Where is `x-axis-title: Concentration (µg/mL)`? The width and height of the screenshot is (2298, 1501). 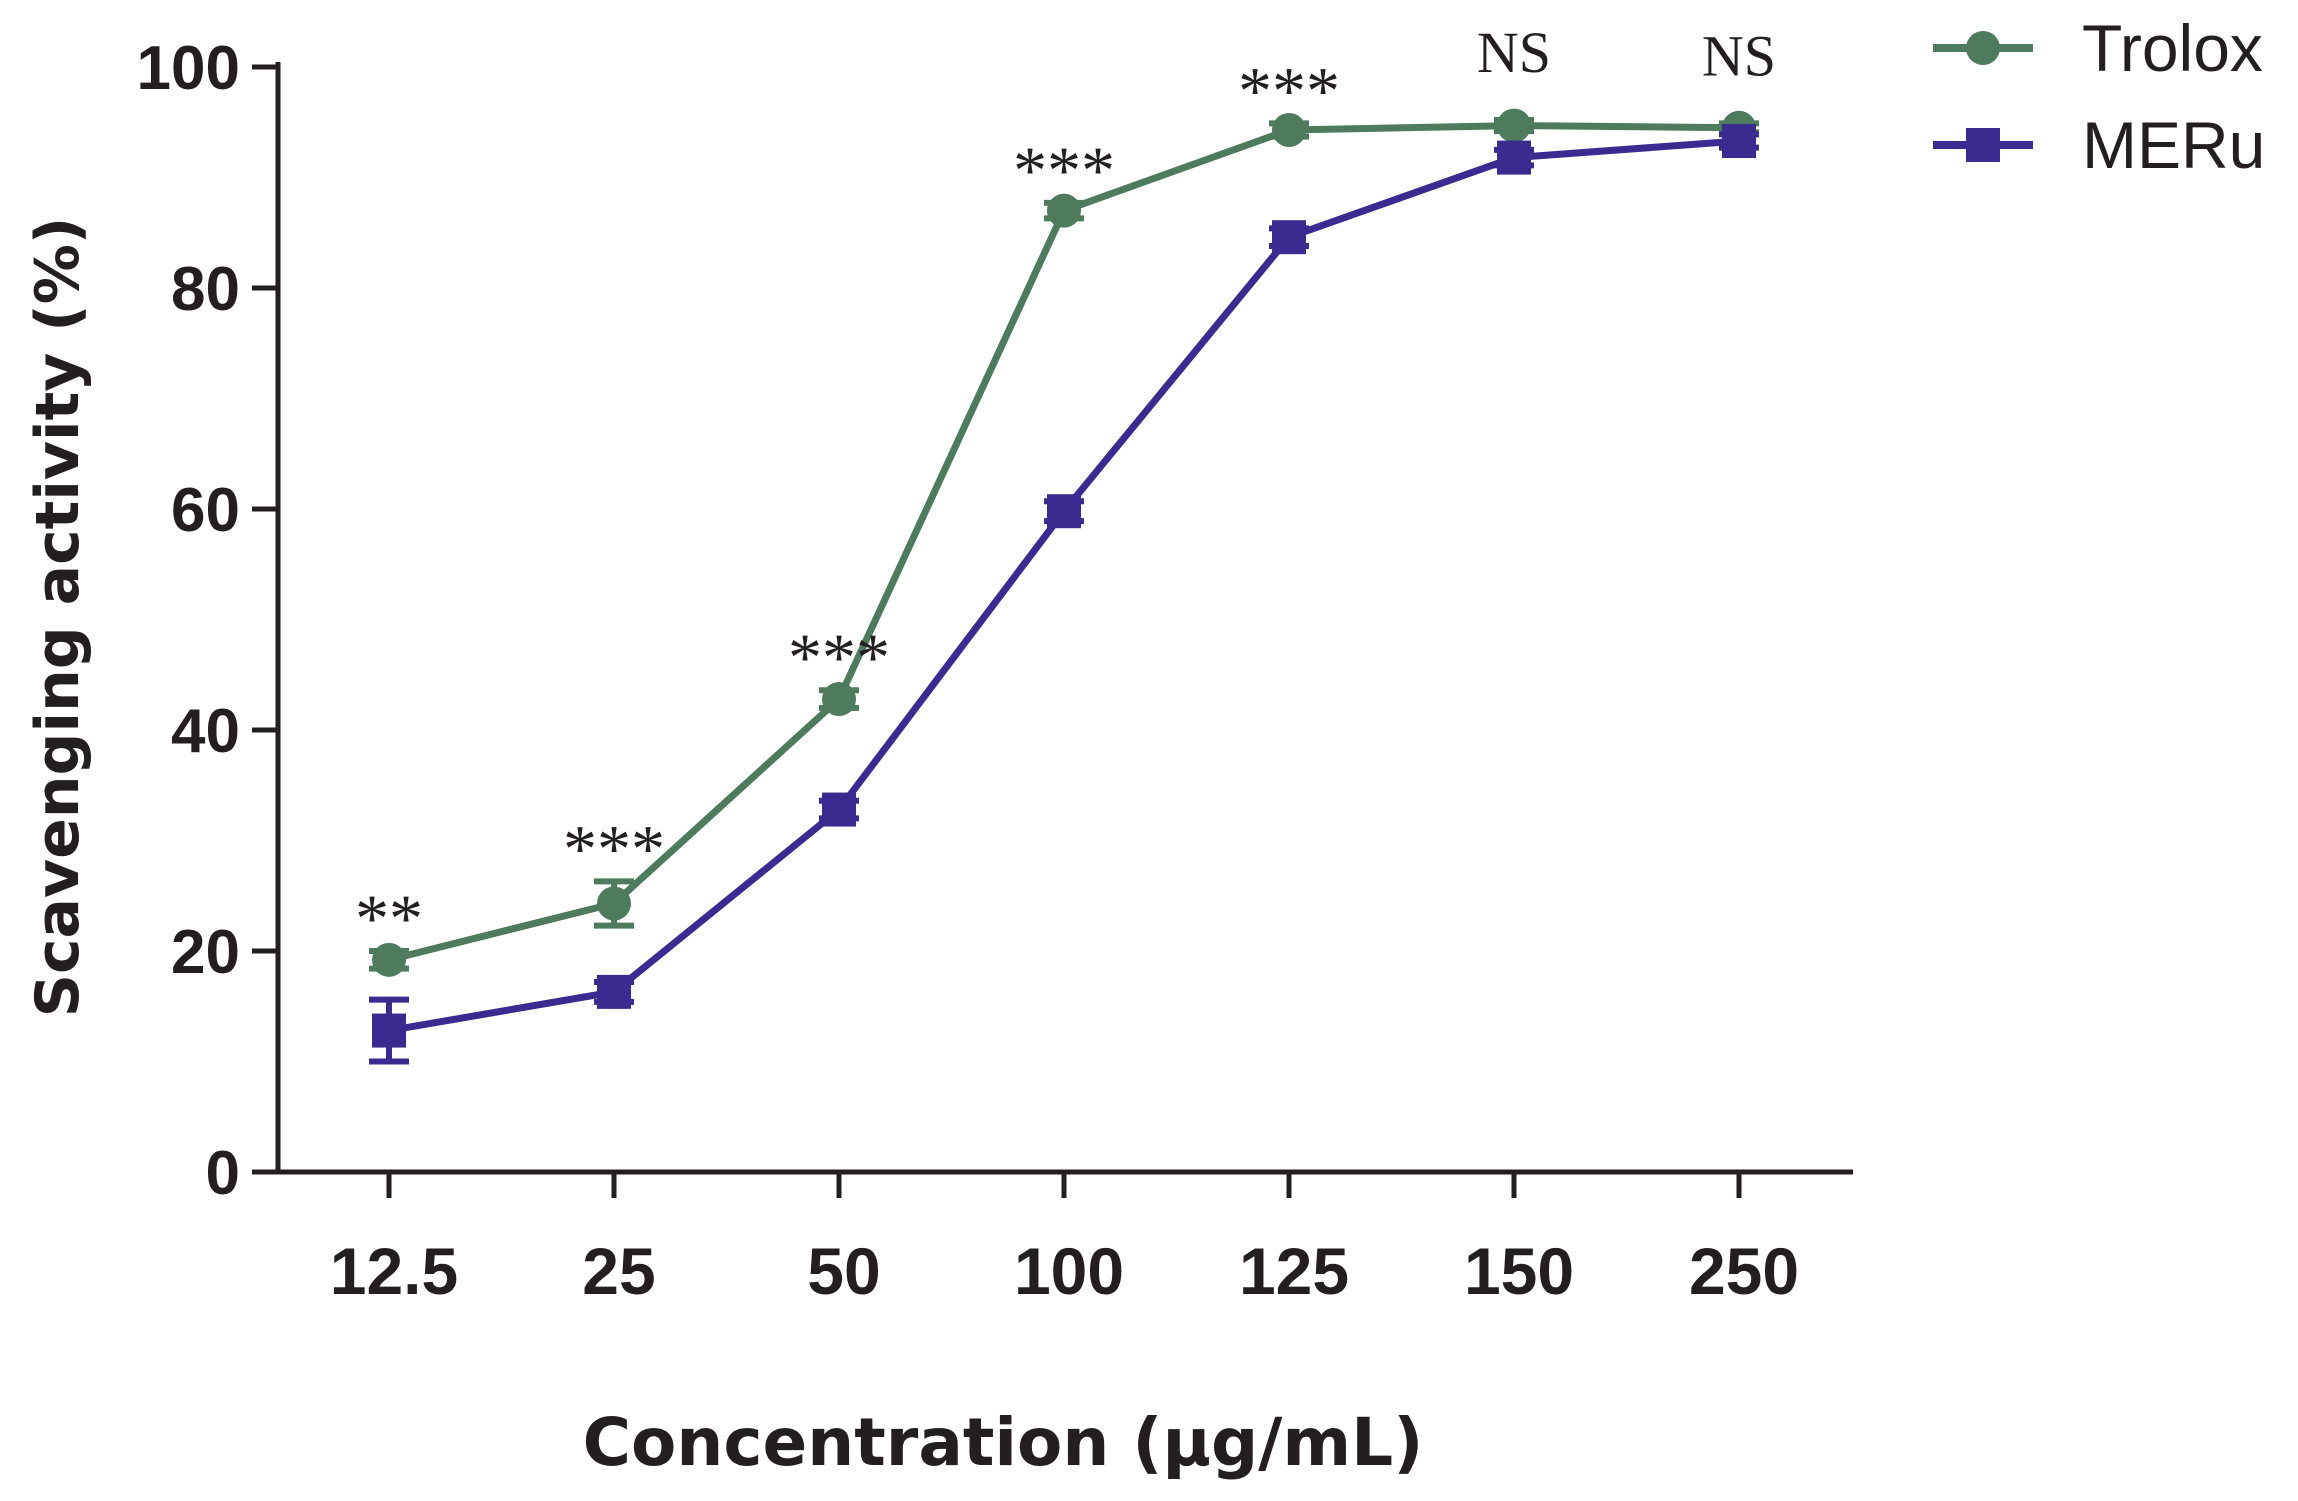
x-axis-title: Concentration (µg/mL) is located at coordinates (1003, 1442).